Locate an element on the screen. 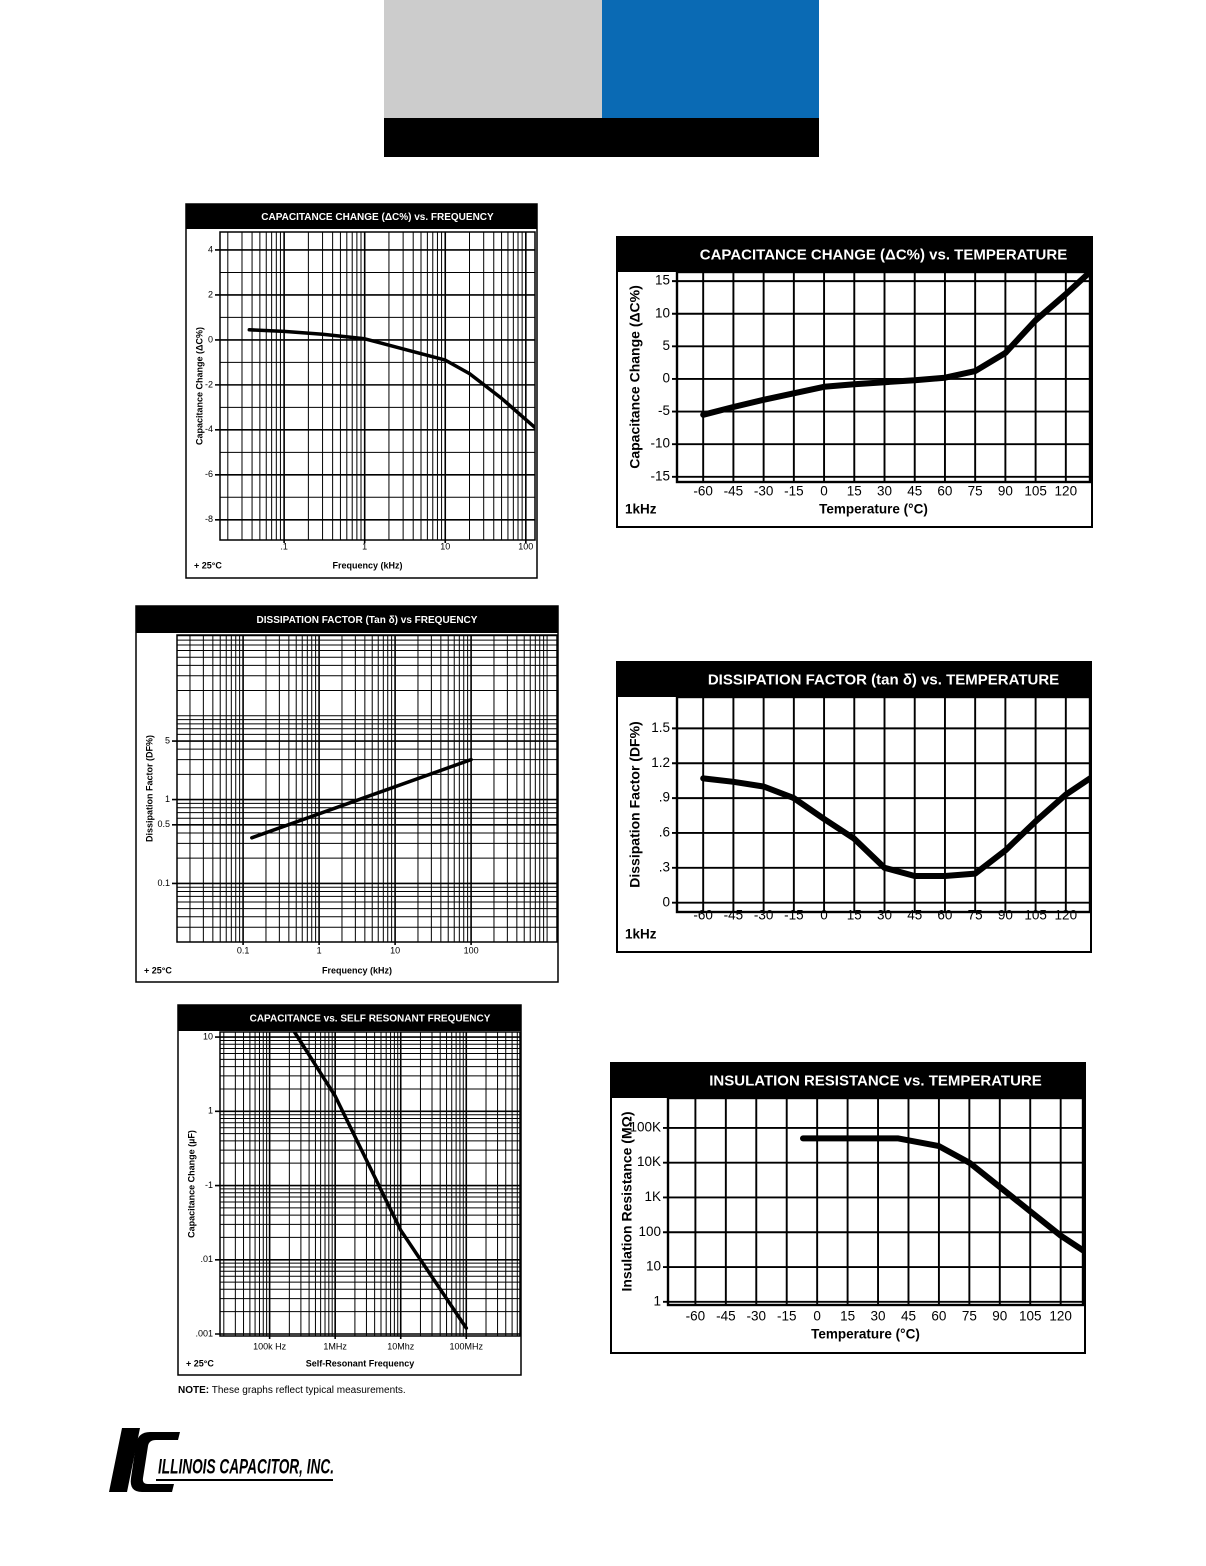 The image size is (1206, 1566). y-tick-label: .3 is located at coordinates (664, 866).